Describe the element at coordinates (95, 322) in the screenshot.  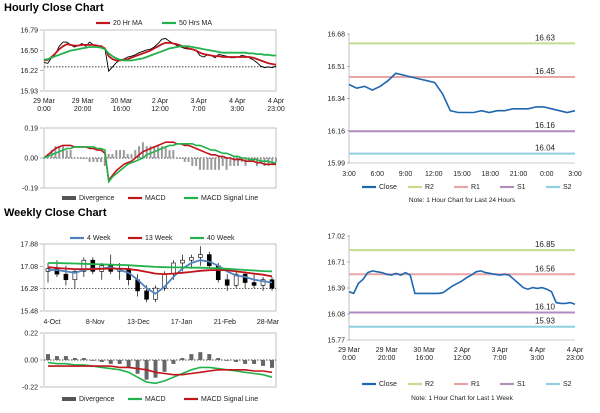
I see `weekly-price-xtick: 8-Nov` at that location.